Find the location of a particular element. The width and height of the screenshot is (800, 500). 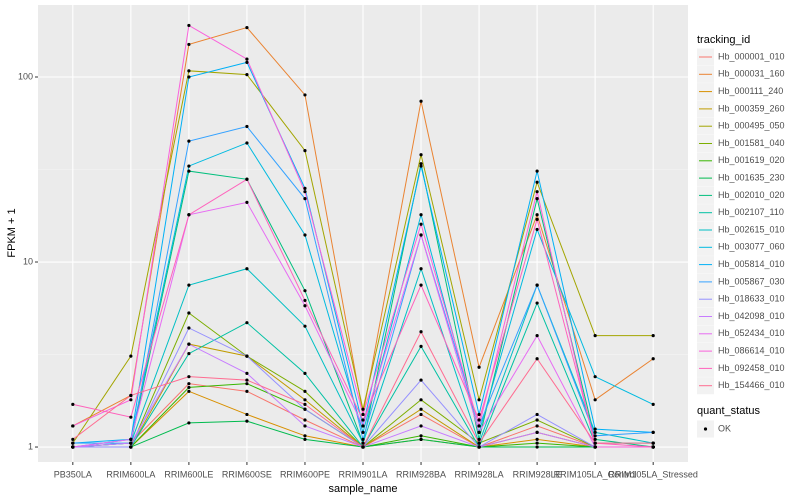

legend-label: Hb_005867_030 is located at coordinates (751, 281).